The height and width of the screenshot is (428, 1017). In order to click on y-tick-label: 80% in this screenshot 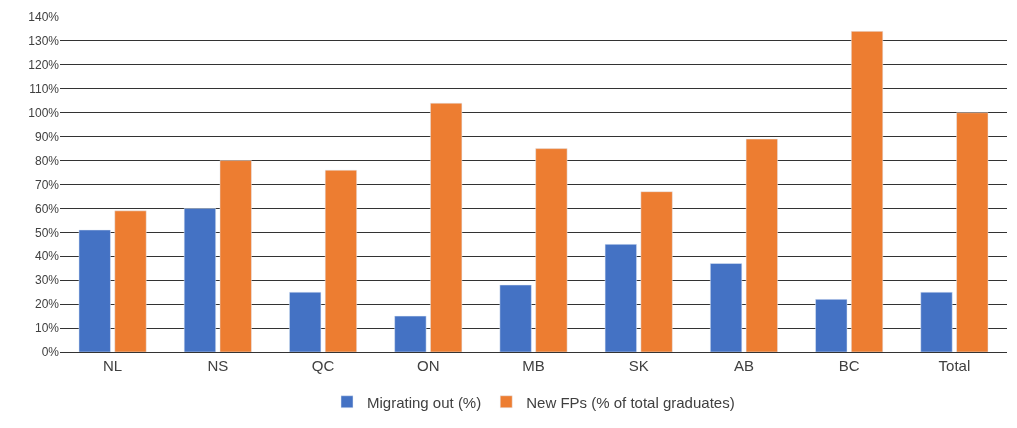, I will do `click(47, 160)`.